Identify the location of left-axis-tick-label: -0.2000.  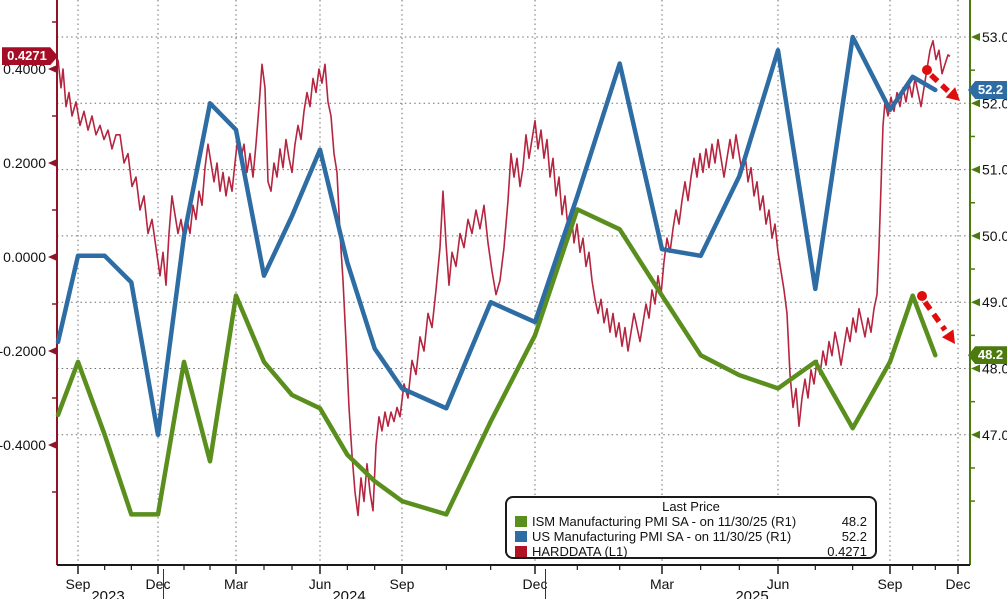
(23, 351).